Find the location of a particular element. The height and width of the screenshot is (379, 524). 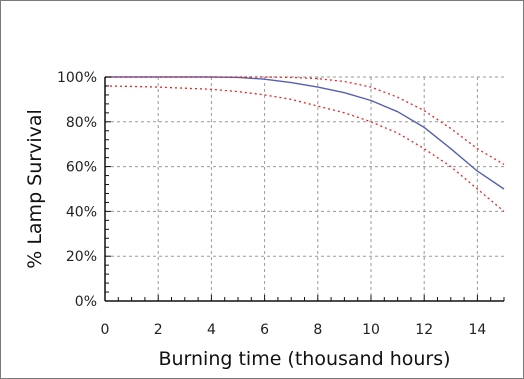

y-axis-label: % Lamp Survival is located at coordinates (35, 189).